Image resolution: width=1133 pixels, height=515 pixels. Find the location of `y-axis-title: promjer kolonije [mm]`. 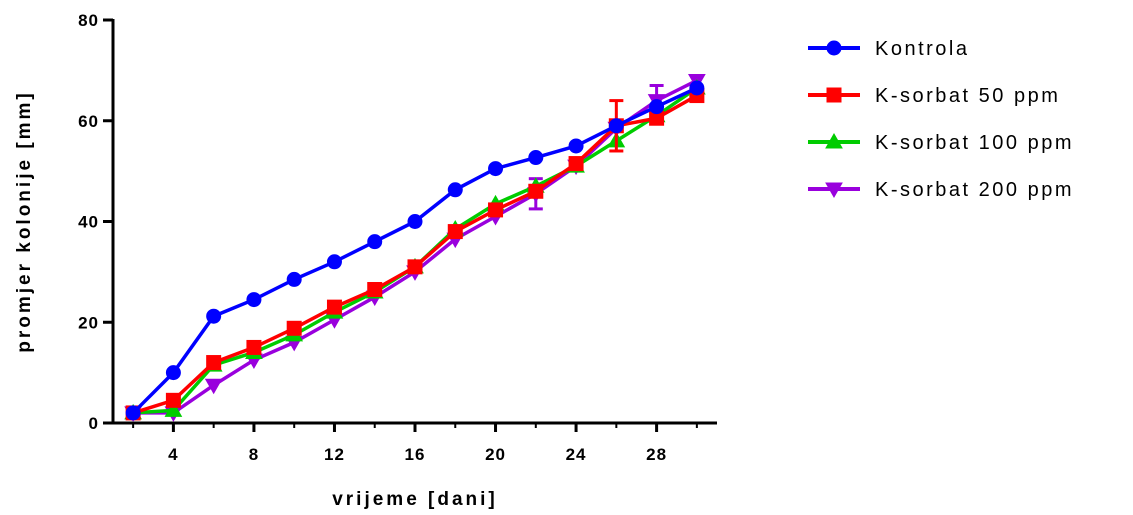

y-axis-title: promjer kolonije [mm] is located at coordinates (24, 221).